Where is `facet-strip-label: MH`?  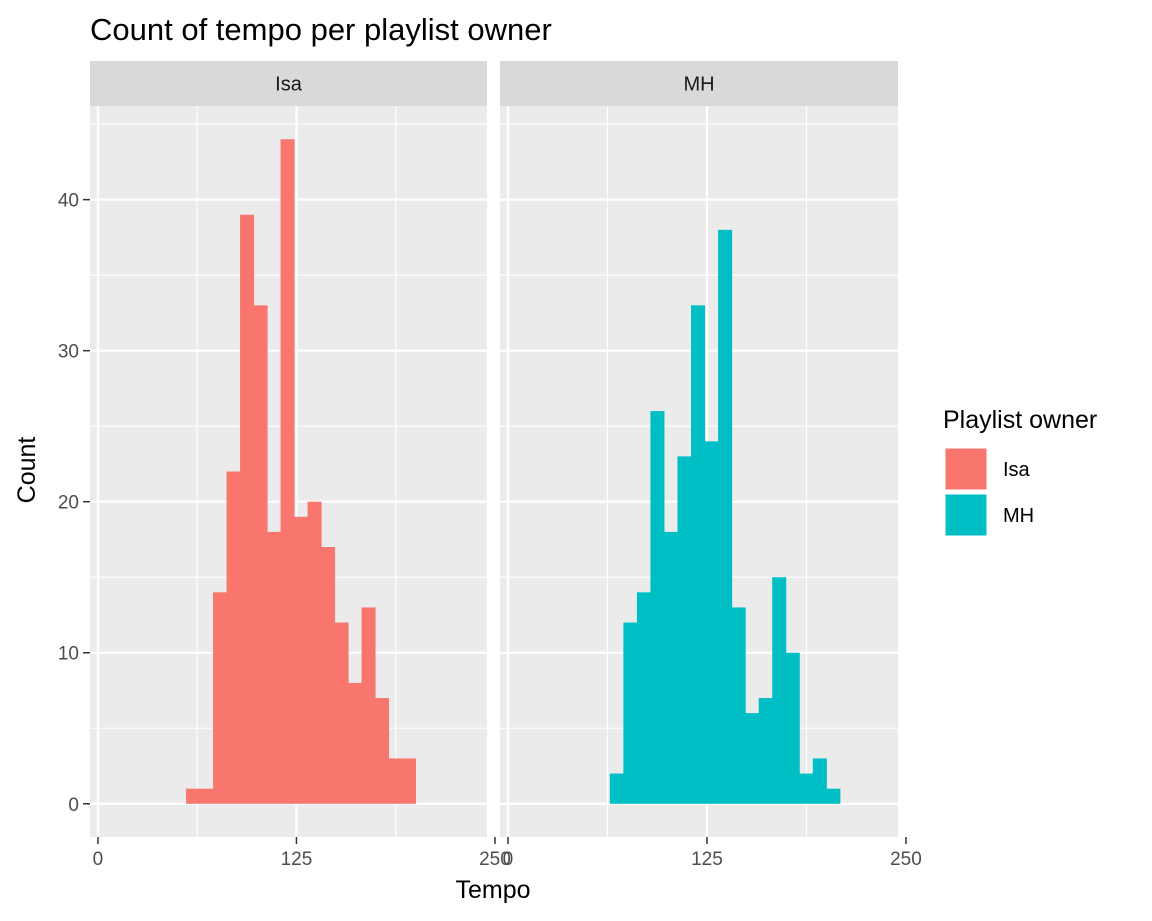
facet-strip-label: MH is located at coordinates (698, 85).